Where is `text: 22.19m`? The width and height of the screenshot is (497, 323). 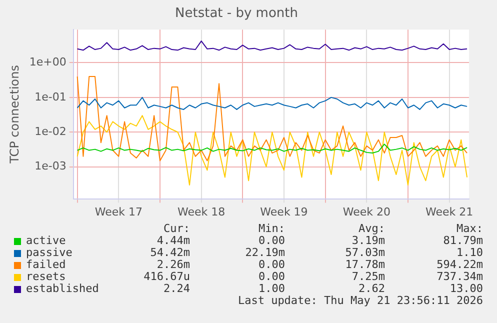 text: 22.19m is located at coordinates (265, 252).